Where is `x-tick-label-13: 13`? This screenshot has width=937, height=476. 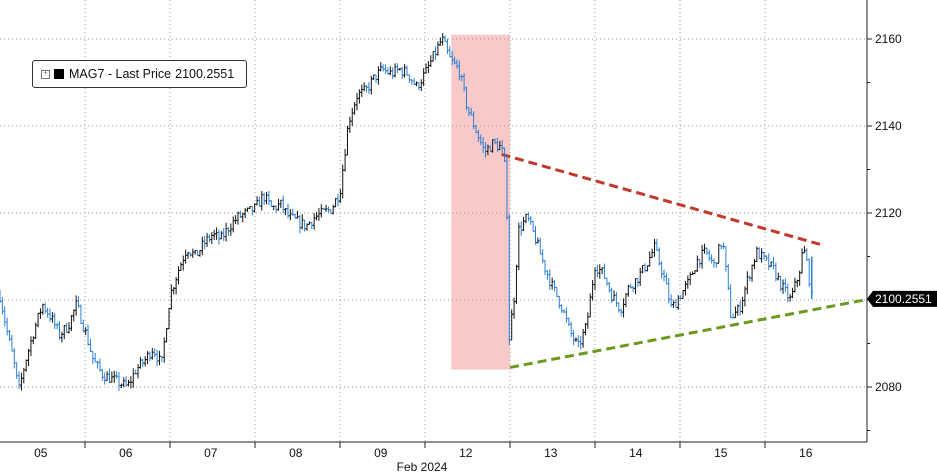
x-tick-label-13: 13 is located at coordinates (551, 453).